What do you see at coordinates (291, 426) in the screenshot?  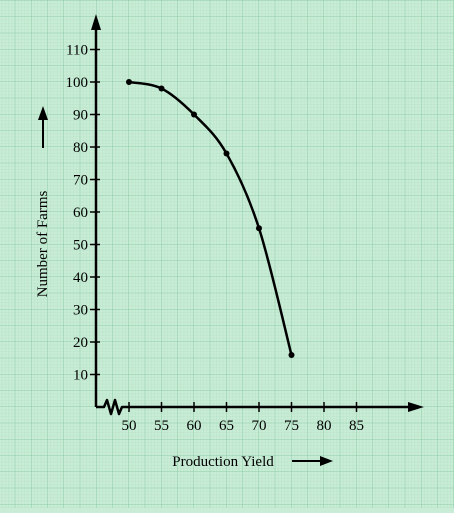 I see `x-tick-label: 75` at bounding box center [291, 426].